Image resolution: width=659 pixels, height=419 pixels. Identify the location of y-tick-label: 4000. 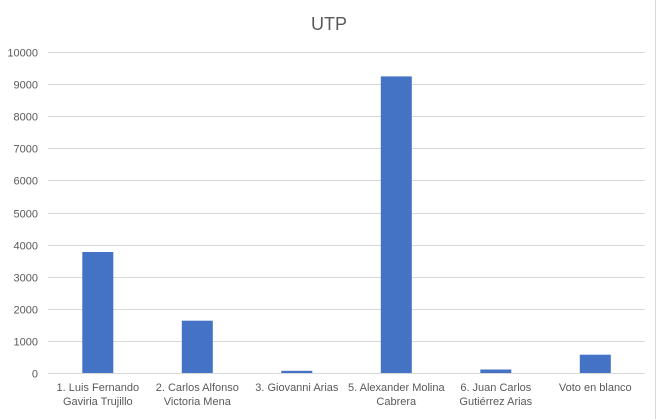
(26, 247).